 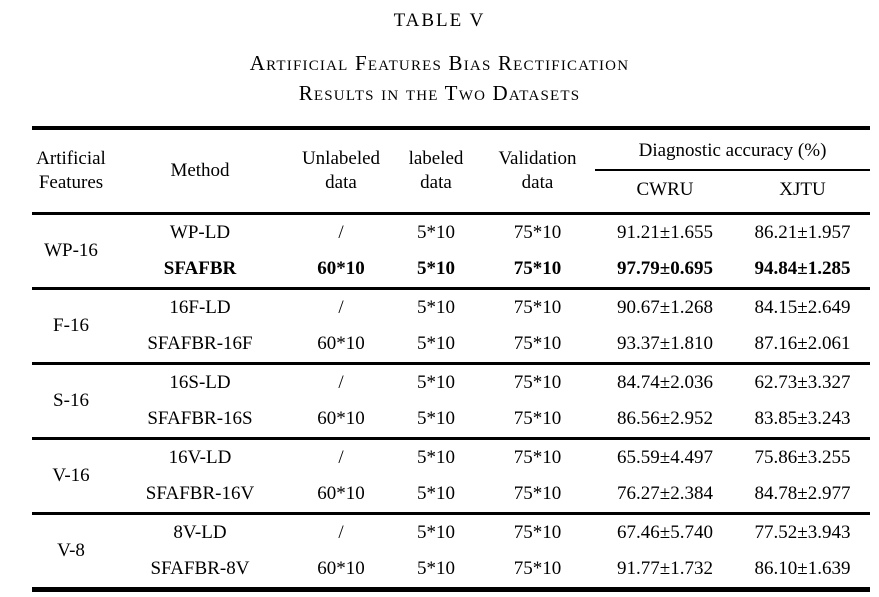 What do you see at coordinates (71, 170) in the screenshot?
I see `col-header-artificial-features: Artificial Features` at bounding box center [71, 170].